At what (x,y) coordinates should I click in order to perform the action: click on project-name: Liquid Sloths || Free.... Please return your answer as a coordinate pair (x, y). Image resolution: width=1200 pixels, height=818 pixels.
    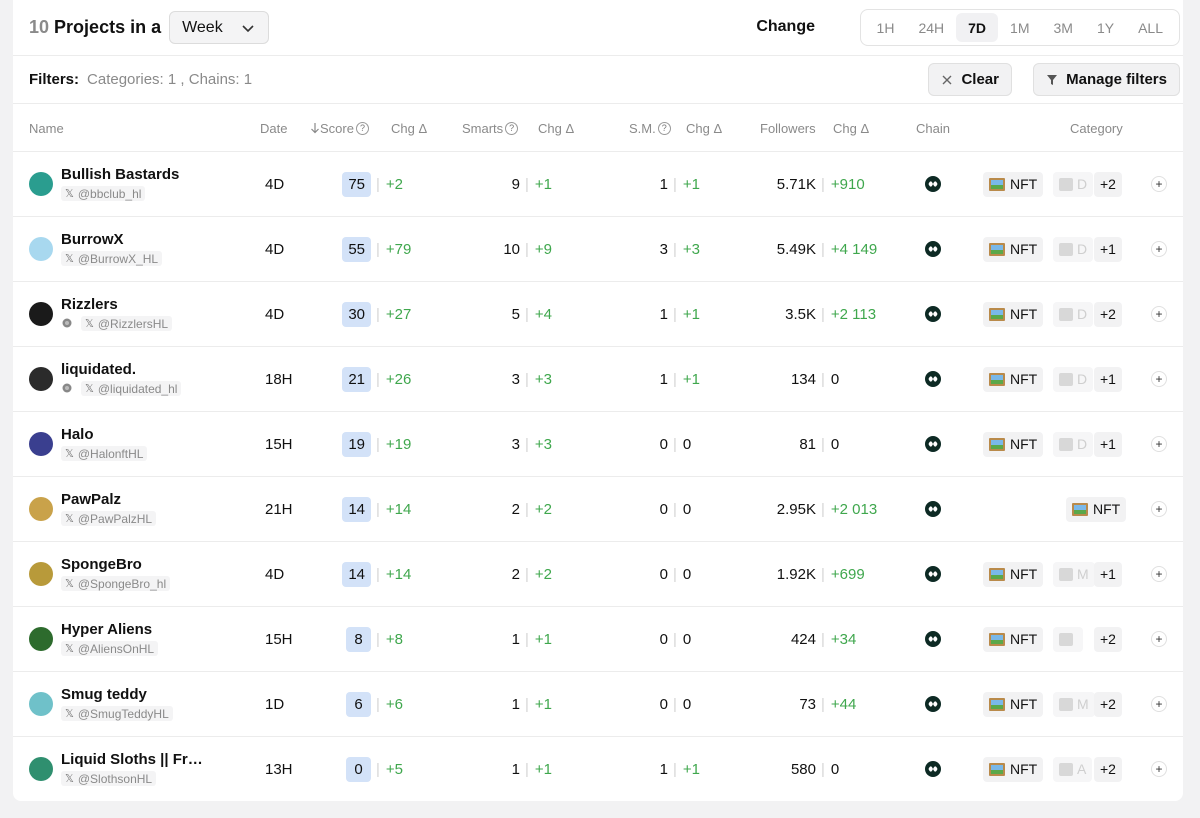
    Looking at the image, I should click on (136, 759).